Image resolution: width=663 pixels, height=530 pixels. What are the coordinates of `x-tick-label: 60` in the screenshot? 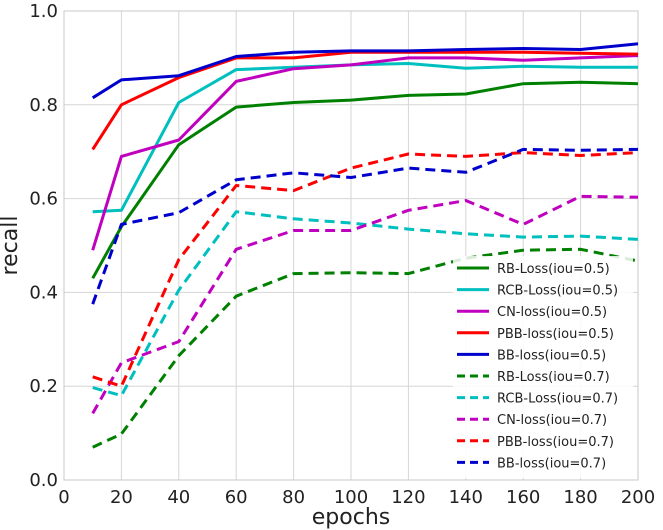 It's located at (236, 497).